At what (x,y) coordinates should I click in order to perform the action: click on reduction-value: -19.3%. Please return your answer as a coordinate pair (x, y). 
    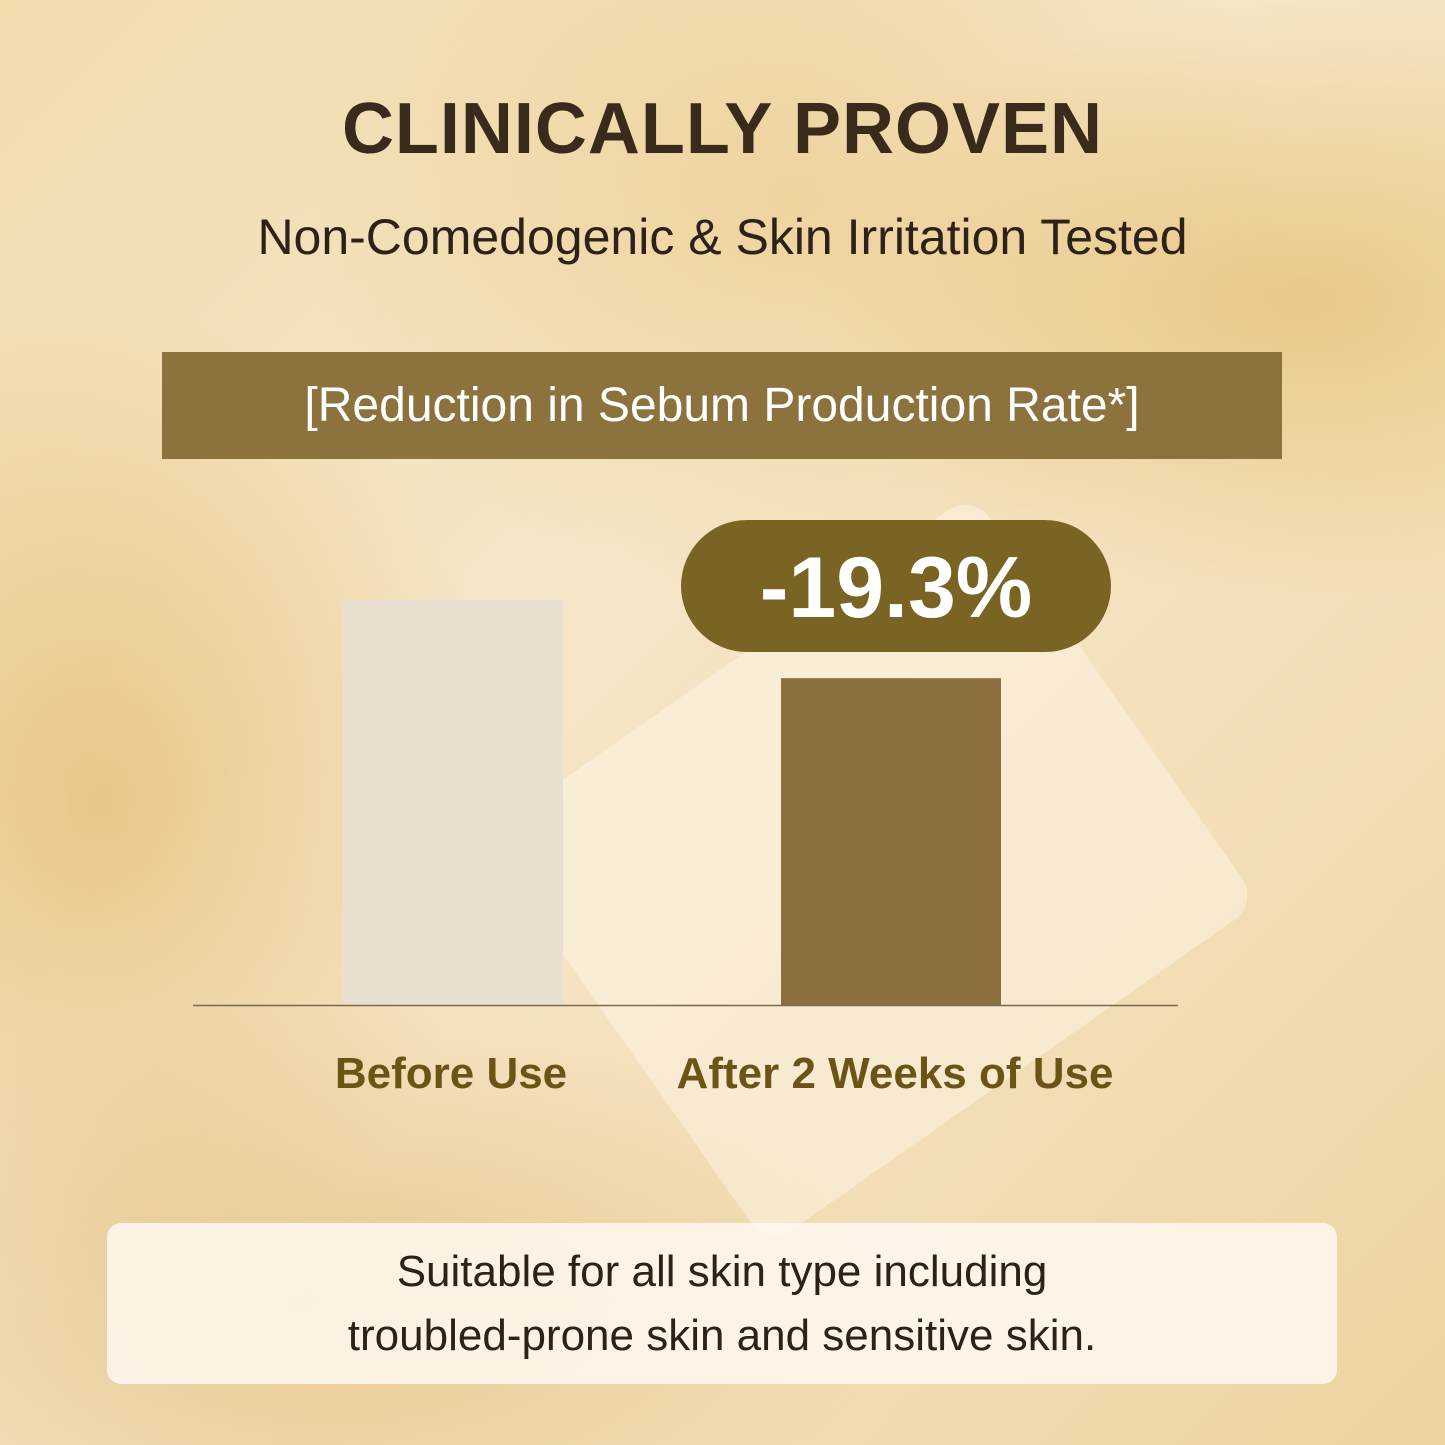
    Looking at the image, I should click on (896, 588).